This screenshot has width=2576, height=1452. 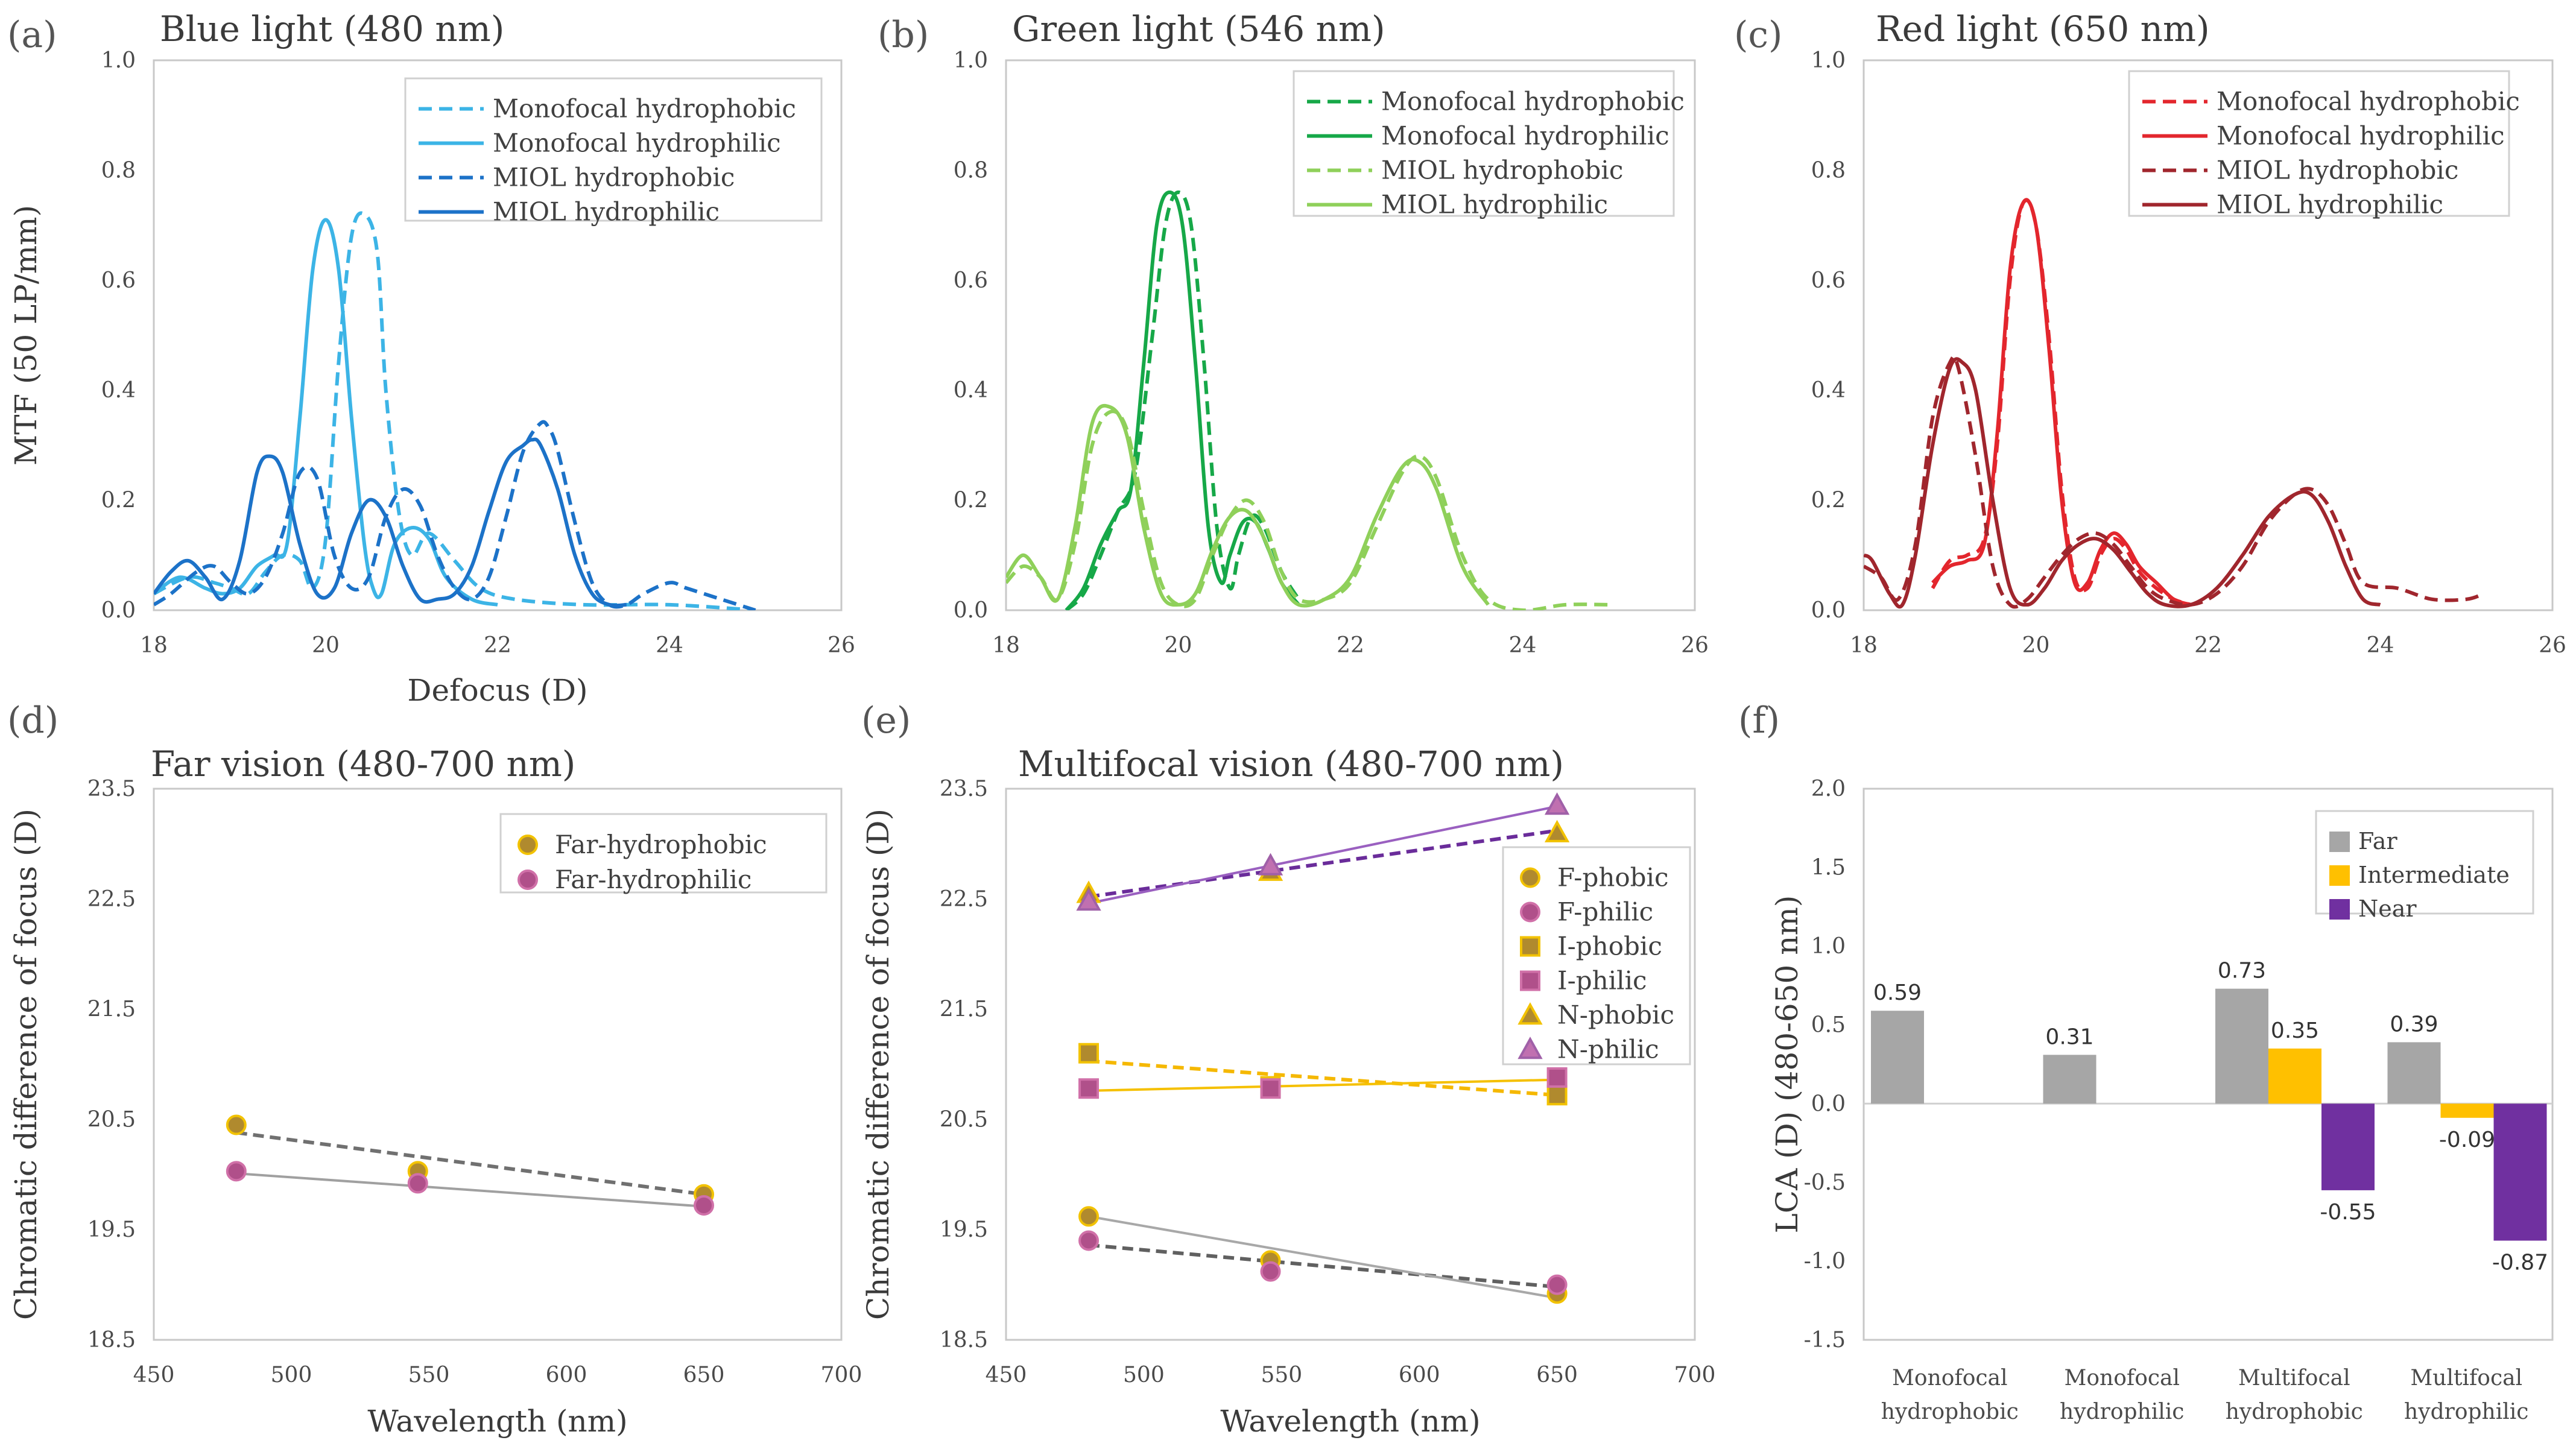 What do you see at coordinates (704, 1375) in the screenshot?
I see `x-tick-label: 650` at bounding box center [704, 1375].